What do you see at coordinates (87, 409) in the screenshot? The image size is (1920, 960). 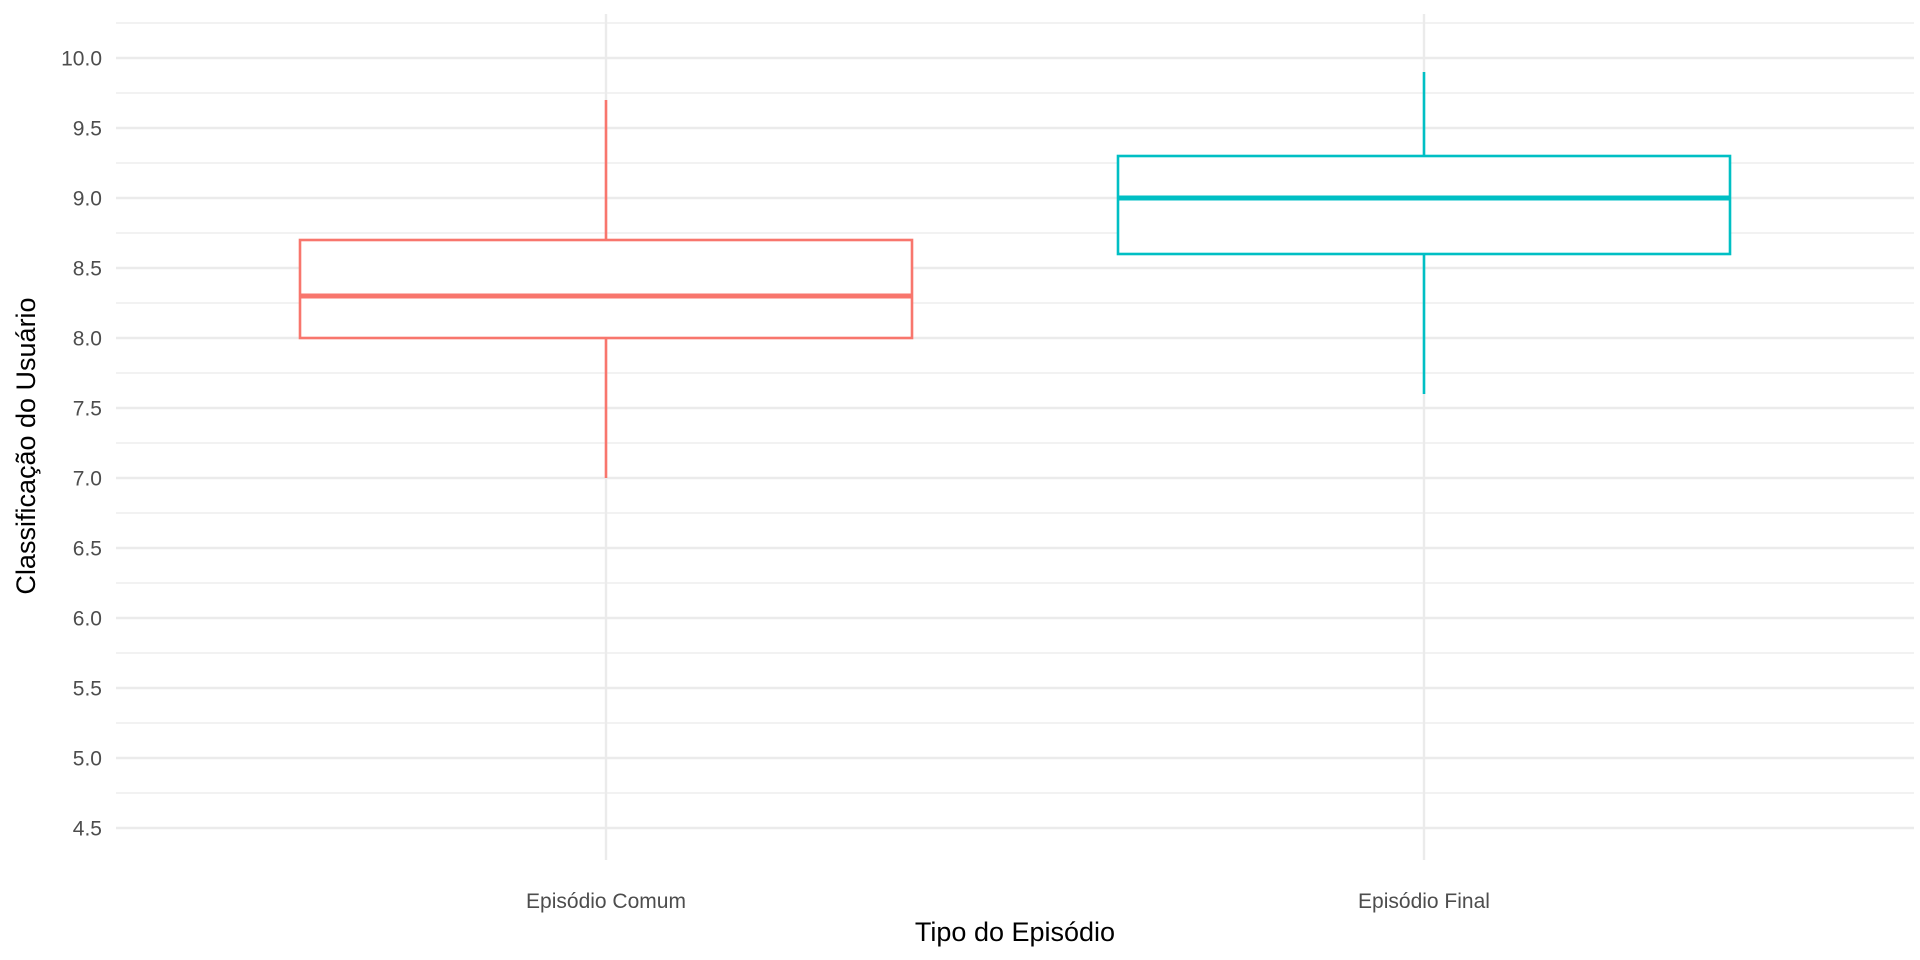 I see `y-tick-label: 7.5` at bounding box center [87, 409].